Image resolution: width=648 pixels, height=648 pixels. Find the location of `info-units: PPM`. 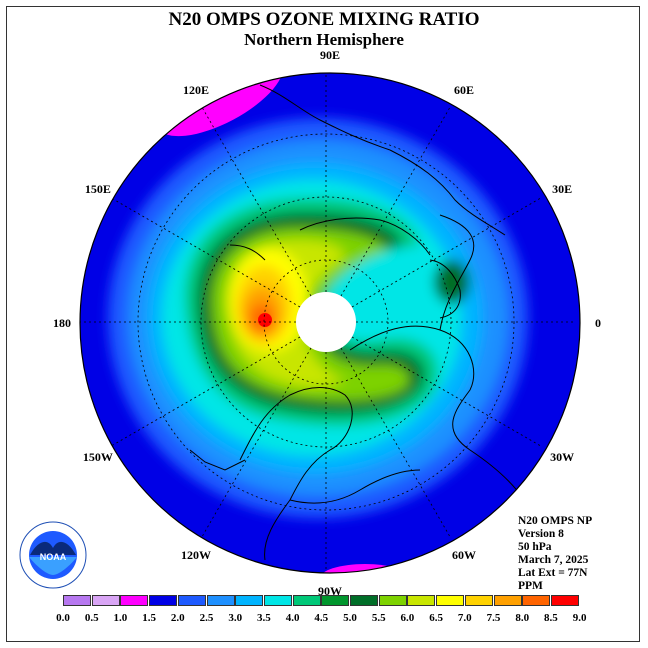

info-units: PPM is located at coordinates (530, 586).